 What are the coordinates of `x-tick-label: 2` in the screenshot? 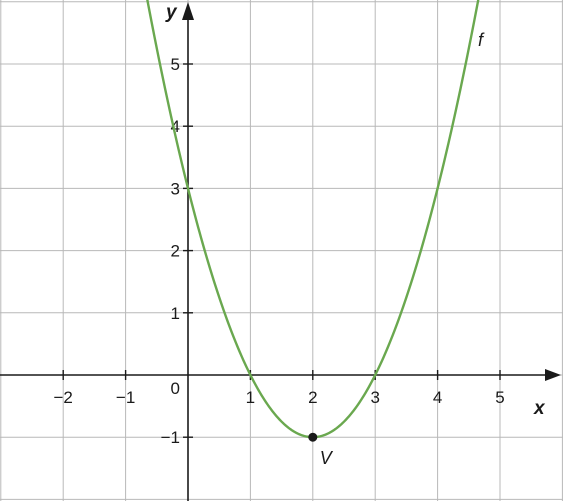 It's located at (312, 397).